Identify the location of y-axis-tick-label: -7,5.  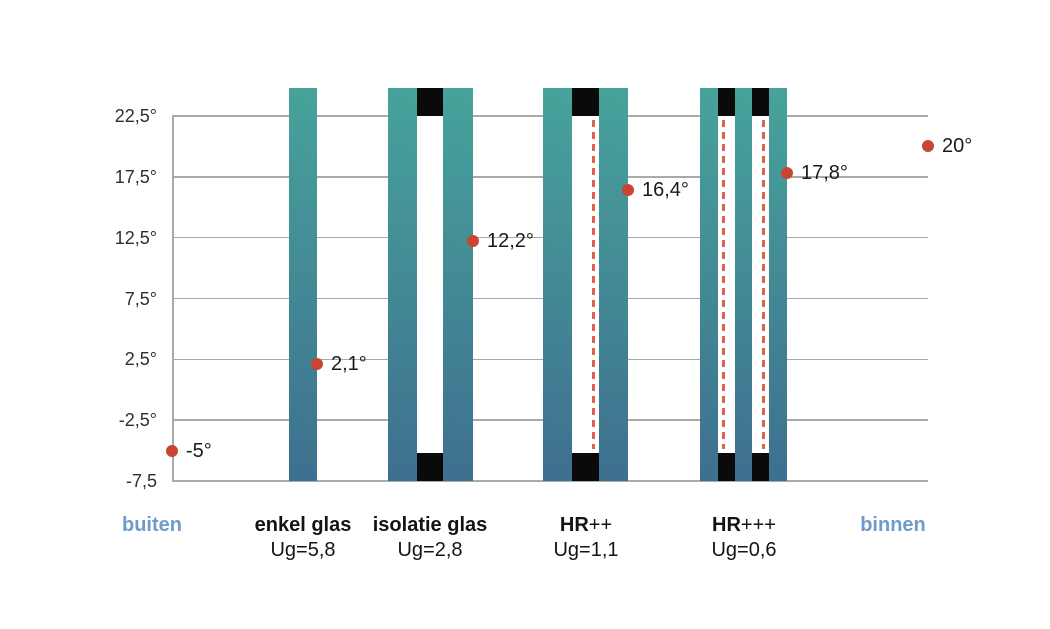
(141, 481).